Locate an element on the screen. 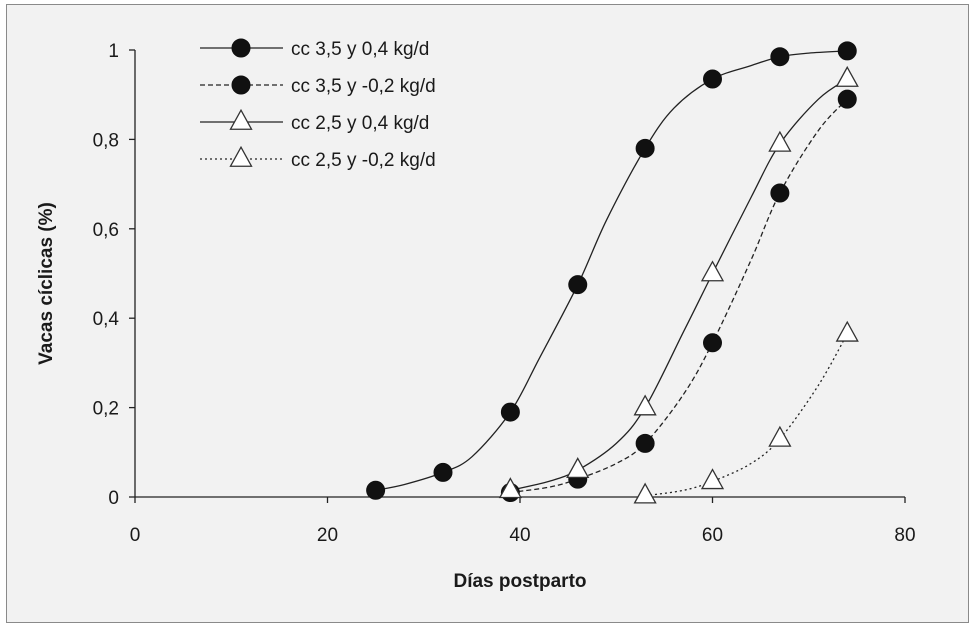 Image resolution: width=975 pixels, height=627 pixels. y-tick-label: 0,2 is located at coordinates (106, 409).